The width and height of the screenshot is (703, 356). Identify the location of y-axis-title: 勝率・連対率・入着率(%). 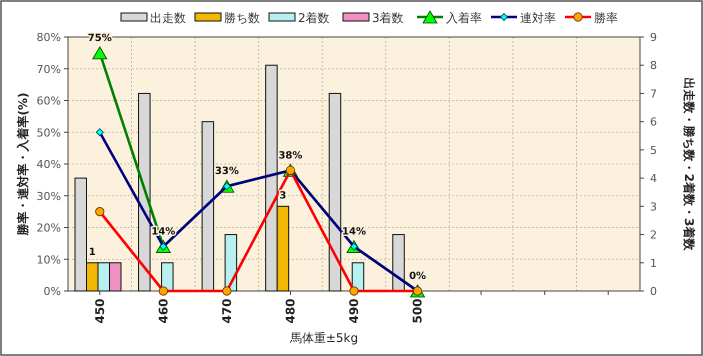
(23, 164).